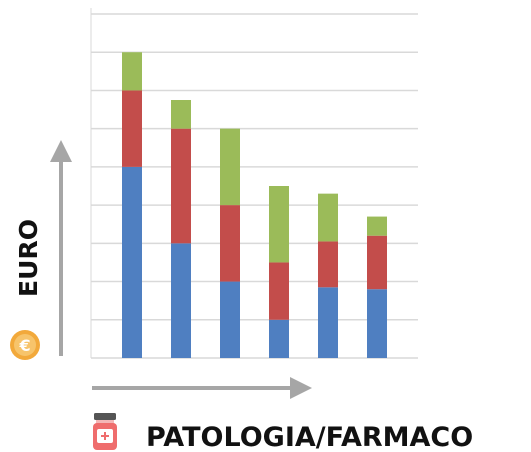 Image resolution: width=531 pixels, height=452 pixels. What do you see at coordinates (105, 431) in the screenshot?
I see `medicine-bottle-icon` at bounding box center [105, 431].